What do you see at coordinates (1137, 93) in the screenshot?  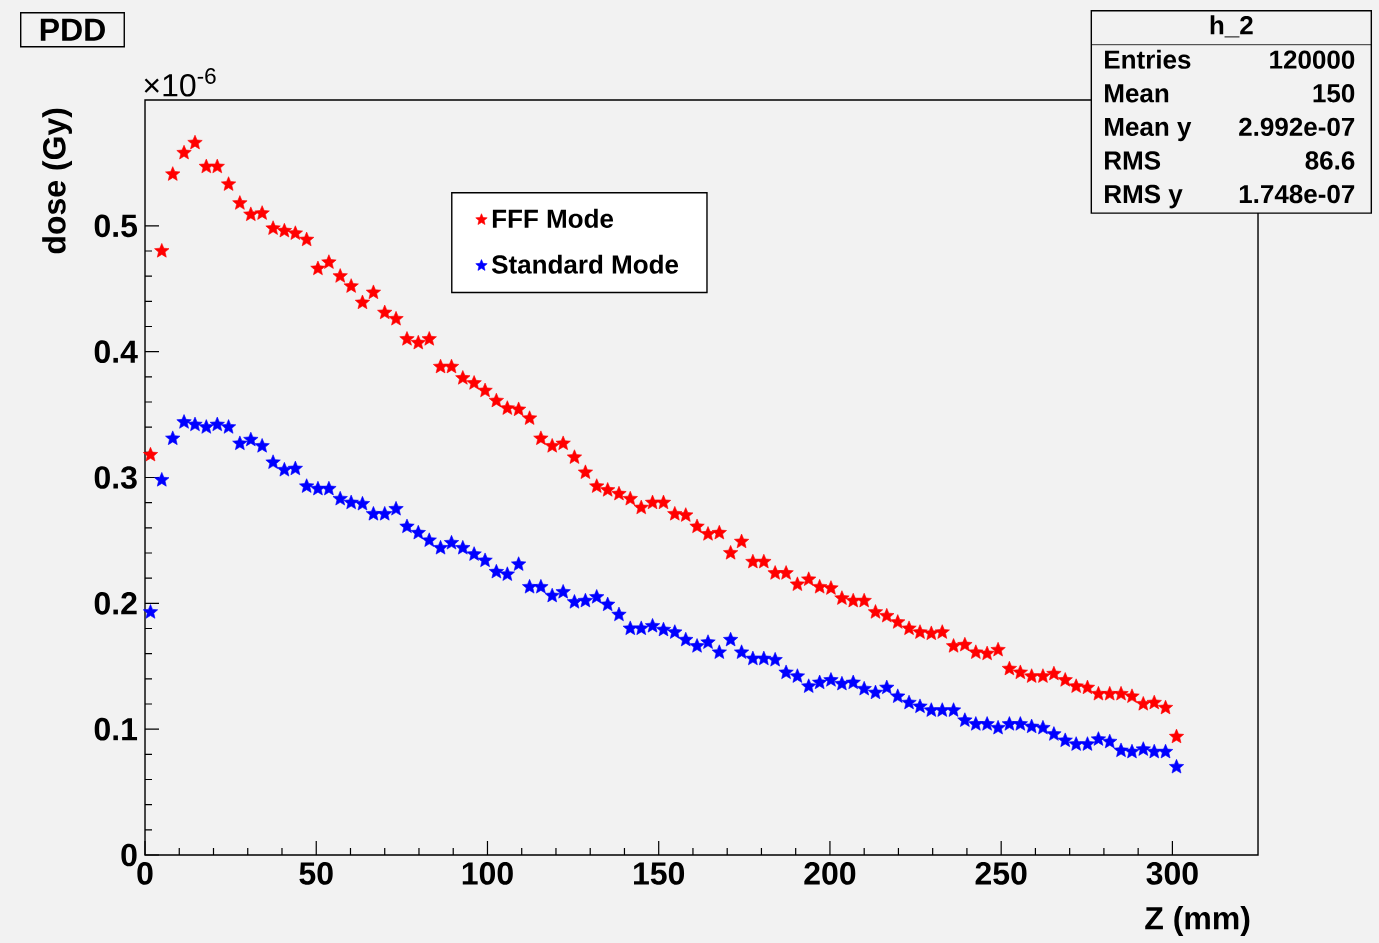 I see `annotation: Mean` at bounding box center [1137, 93].